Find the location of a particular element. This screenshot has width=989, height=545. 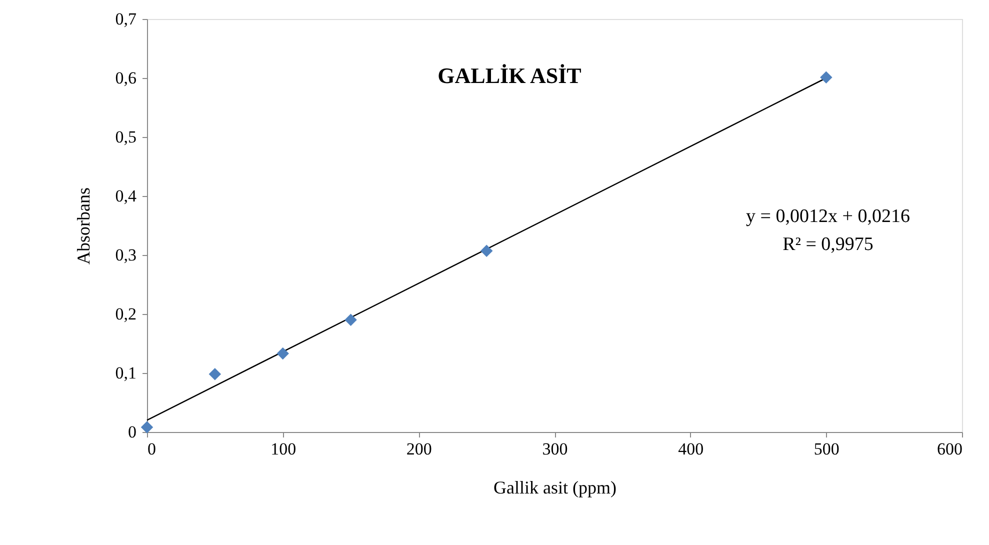

y-tick-label: 0,1 is located at coordinates (125, 373).